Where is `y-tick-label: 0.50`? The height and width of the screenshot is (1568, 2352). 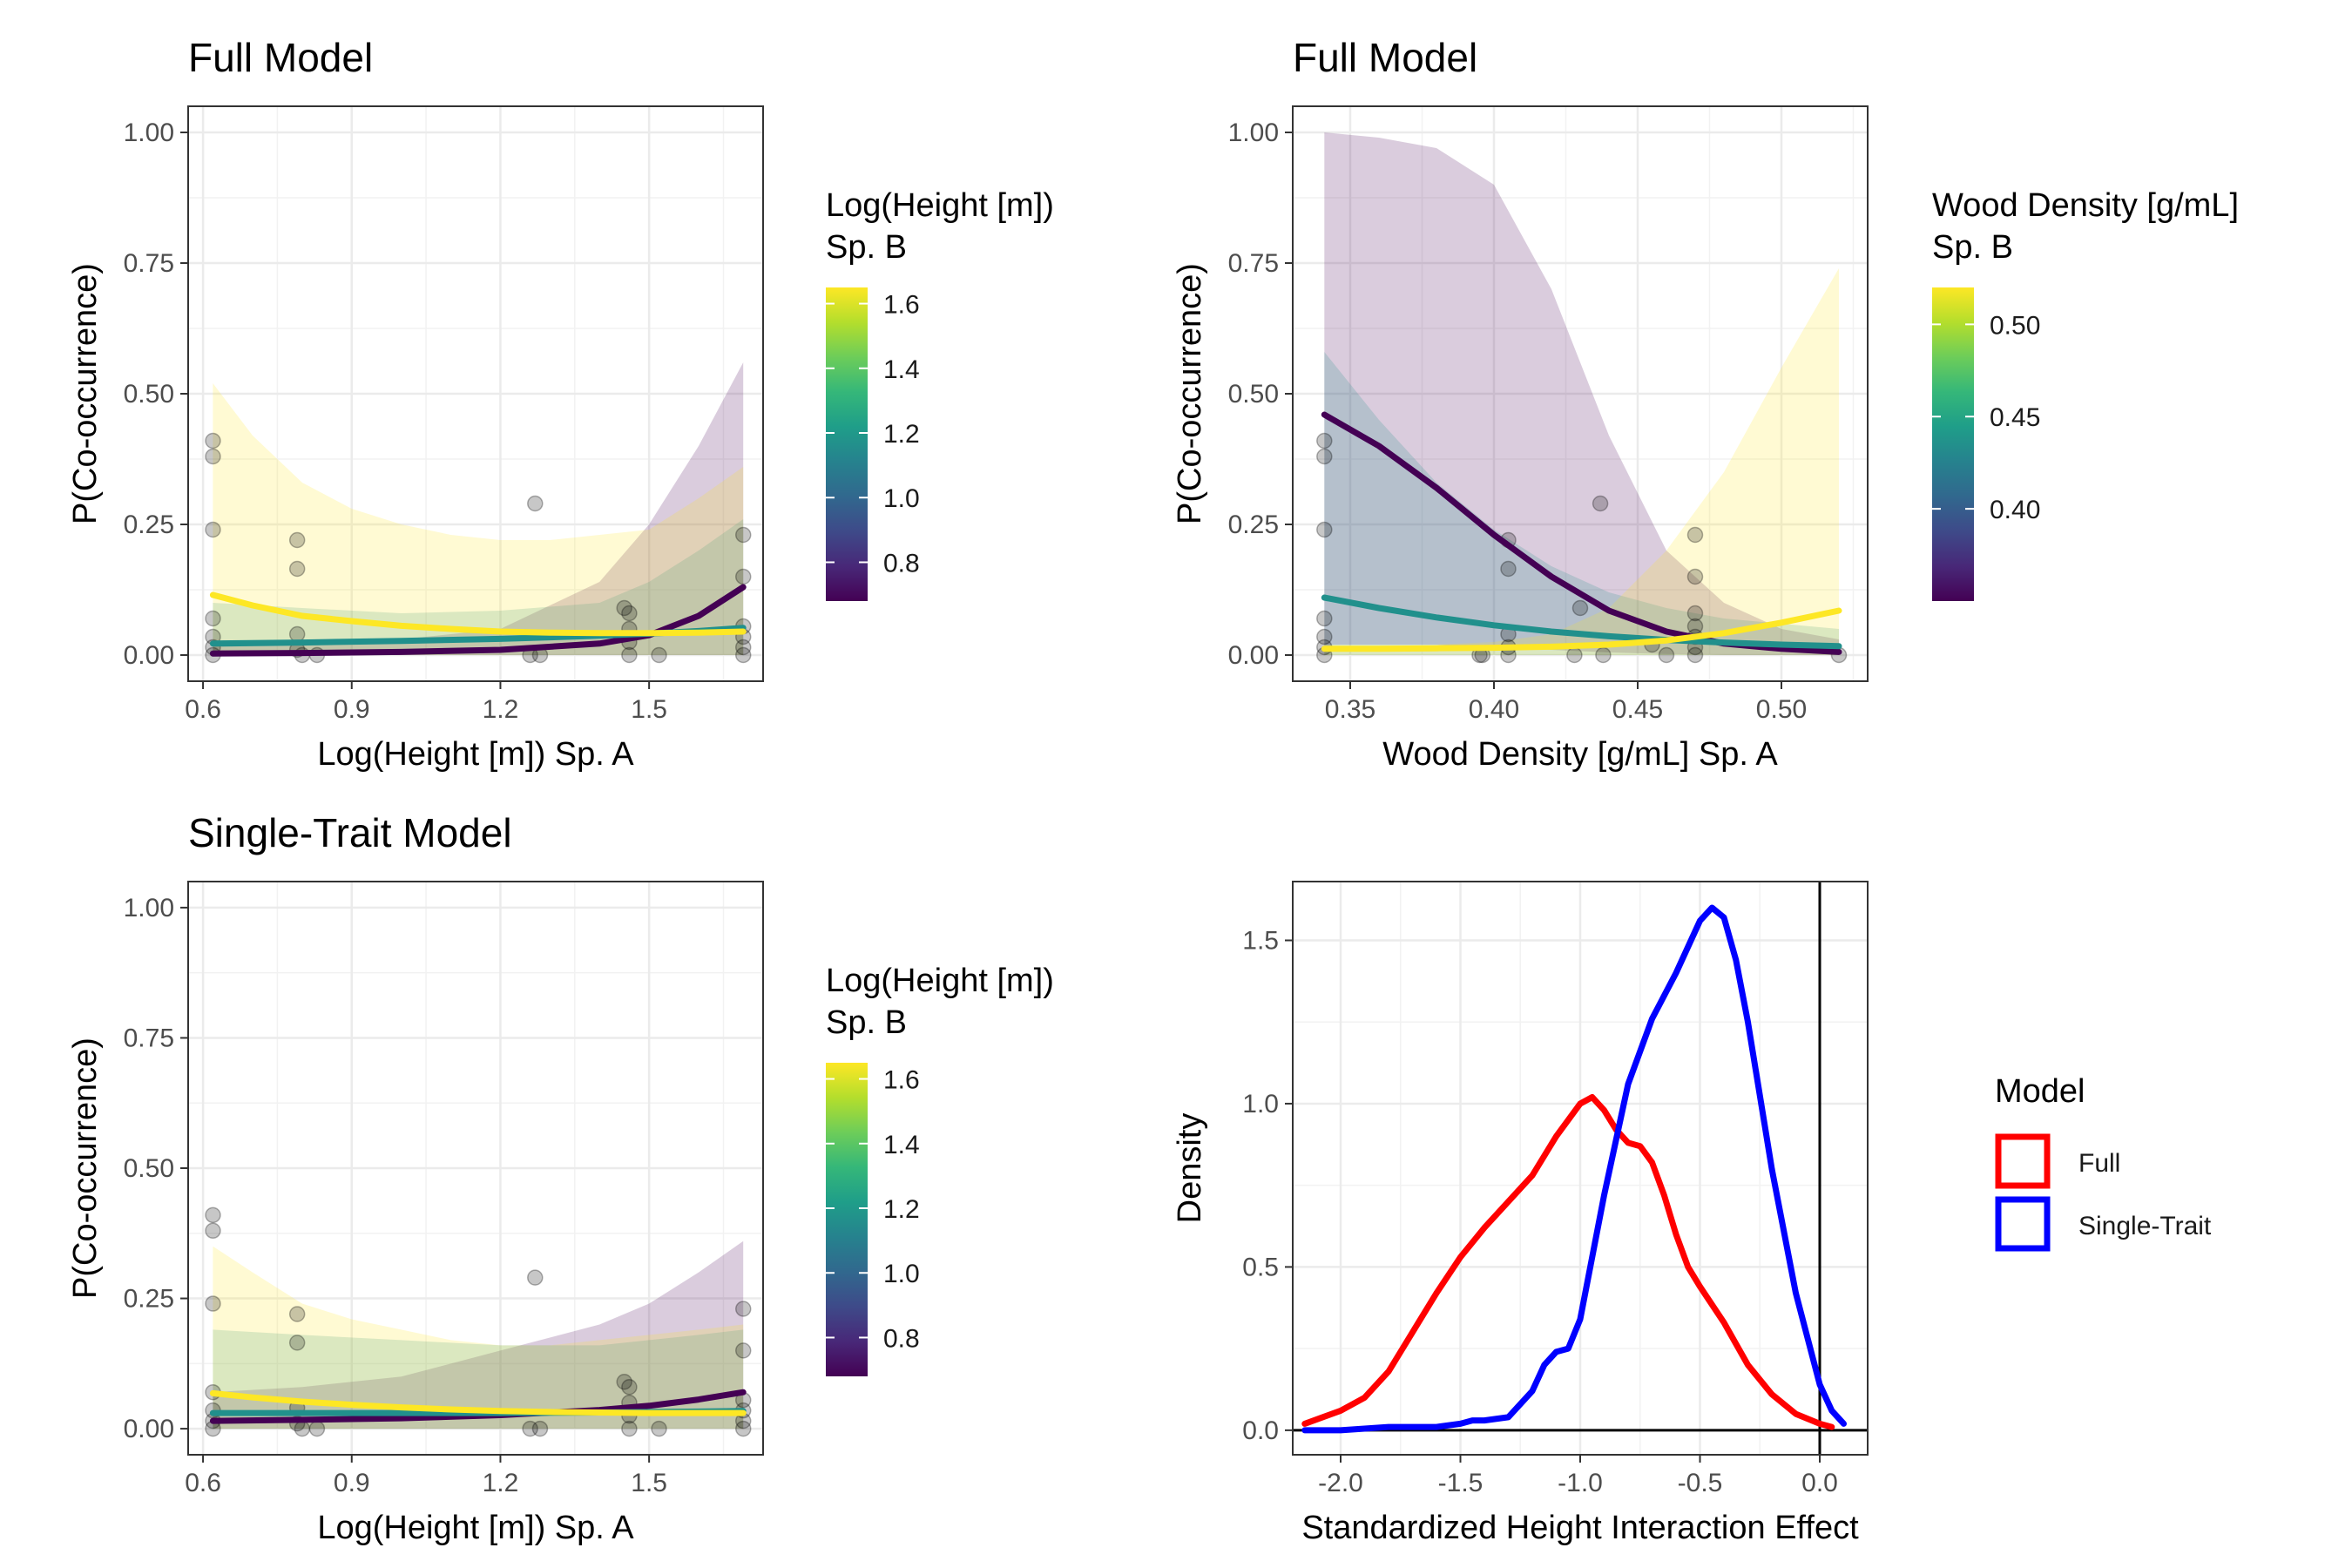 y-tick-label: 0.50 is located at coordinates (1253, 394).